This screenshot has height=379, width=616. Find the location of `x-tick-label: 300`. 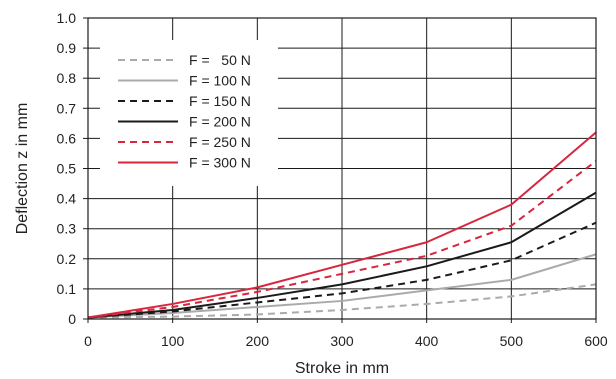

x-tick-label: 300 is located at coordinates (342, 341).